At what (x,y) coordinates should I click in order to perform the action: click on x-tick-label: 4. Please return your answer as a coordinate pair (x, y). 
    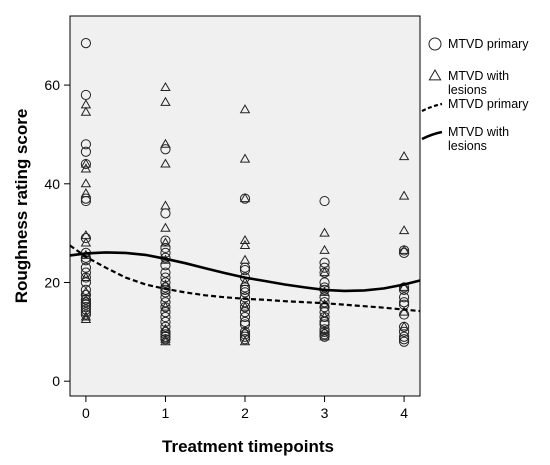
    Looking at the image, I should click on (404, 413).